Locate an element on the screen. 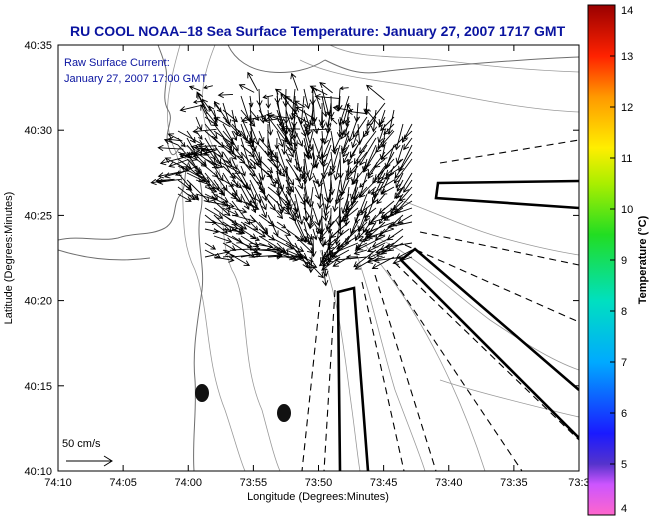 The image size is (651, 519). colorbar-tick-label: 9 is located at coordinates (624, 261).